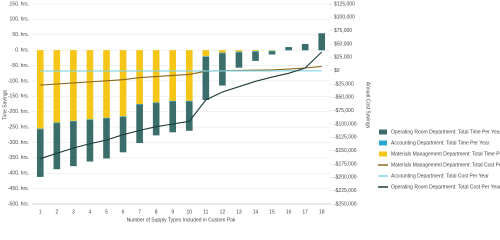 The image size is (500, 240). Describe the element at coordinates (368, 105) in the screenshot. I see `y2-axis-title: Annual Cost Savings` at that location.